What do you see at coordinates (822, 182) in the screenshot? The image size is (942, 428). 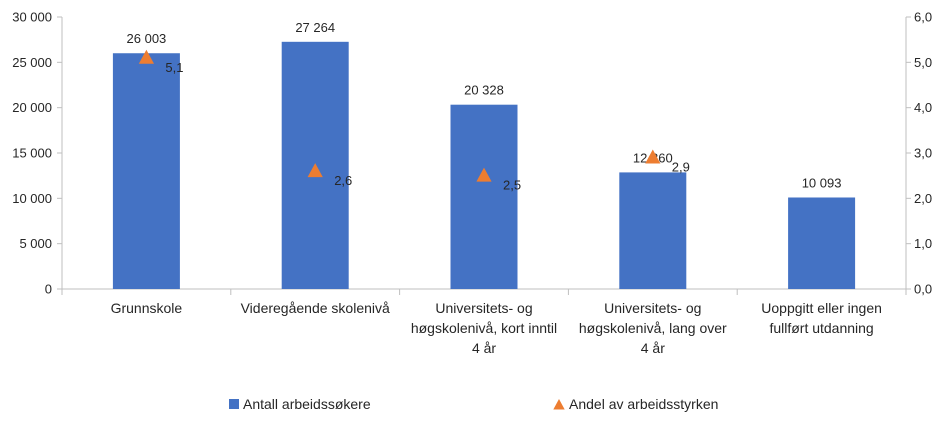 I see `bar-value-label: 10 093` at bounding box center [822, 182].